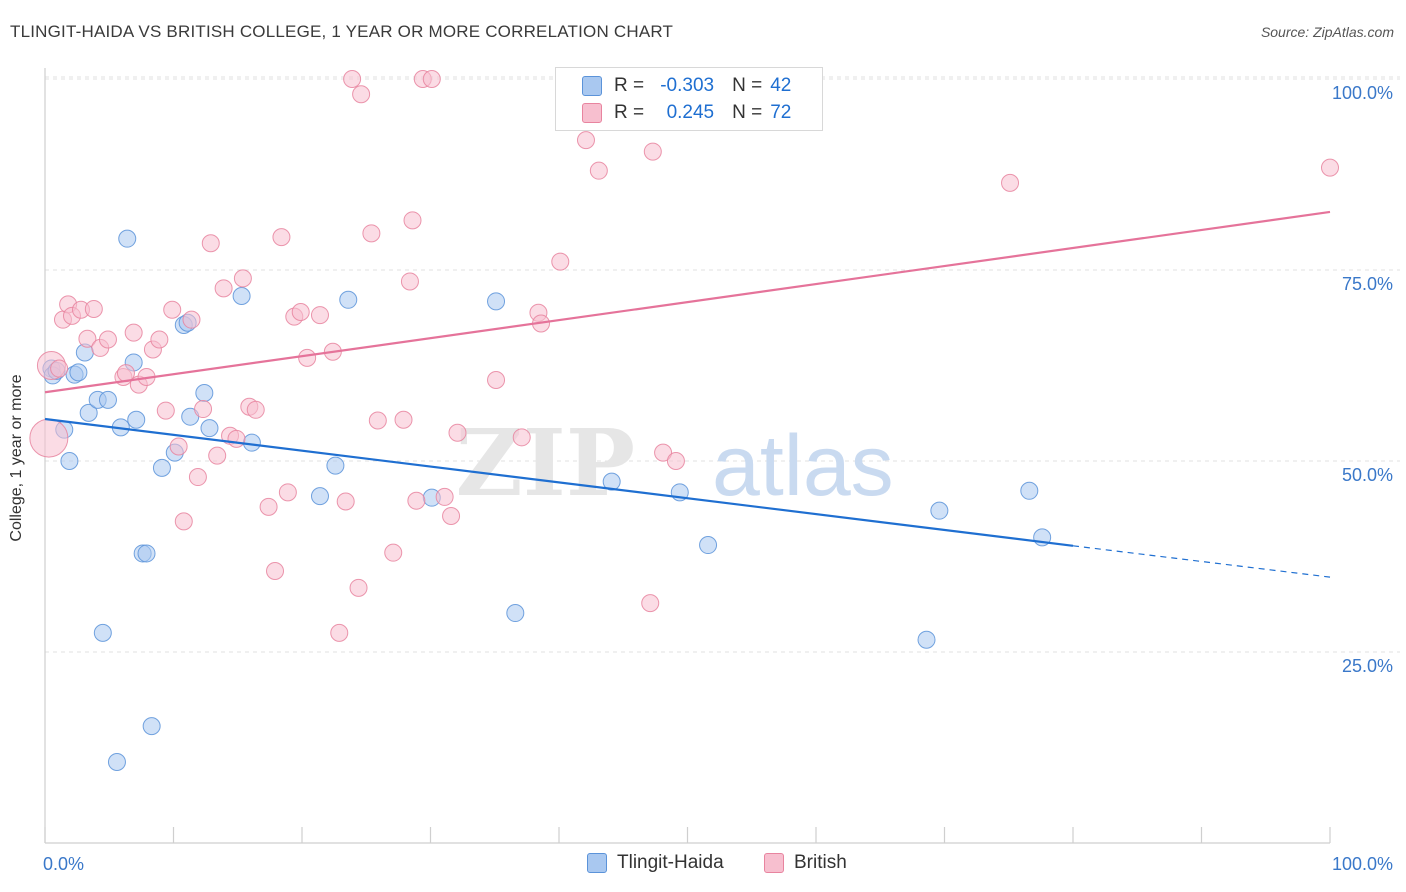  Describe the element at coordinates (1367, 475) in the screenshot. I see `y-tick-label-50: 50.0%` at that location.